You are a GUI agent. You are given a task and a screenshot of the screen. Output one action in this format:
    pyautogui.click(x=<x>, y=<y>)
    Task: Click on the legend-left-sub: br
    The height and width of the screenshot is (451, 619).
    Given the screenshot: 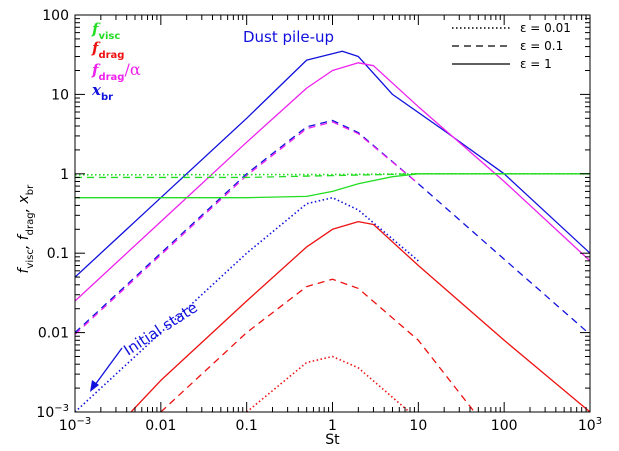 What is the action you would take?
    pyautogui.click(x=107, y=97)
    